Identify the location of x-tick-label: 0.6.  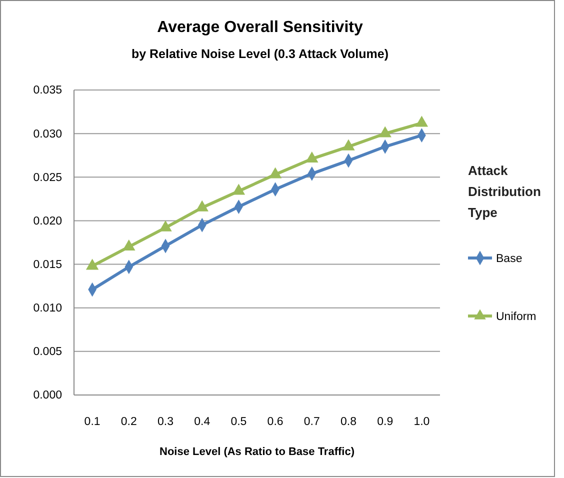
(275, 422).